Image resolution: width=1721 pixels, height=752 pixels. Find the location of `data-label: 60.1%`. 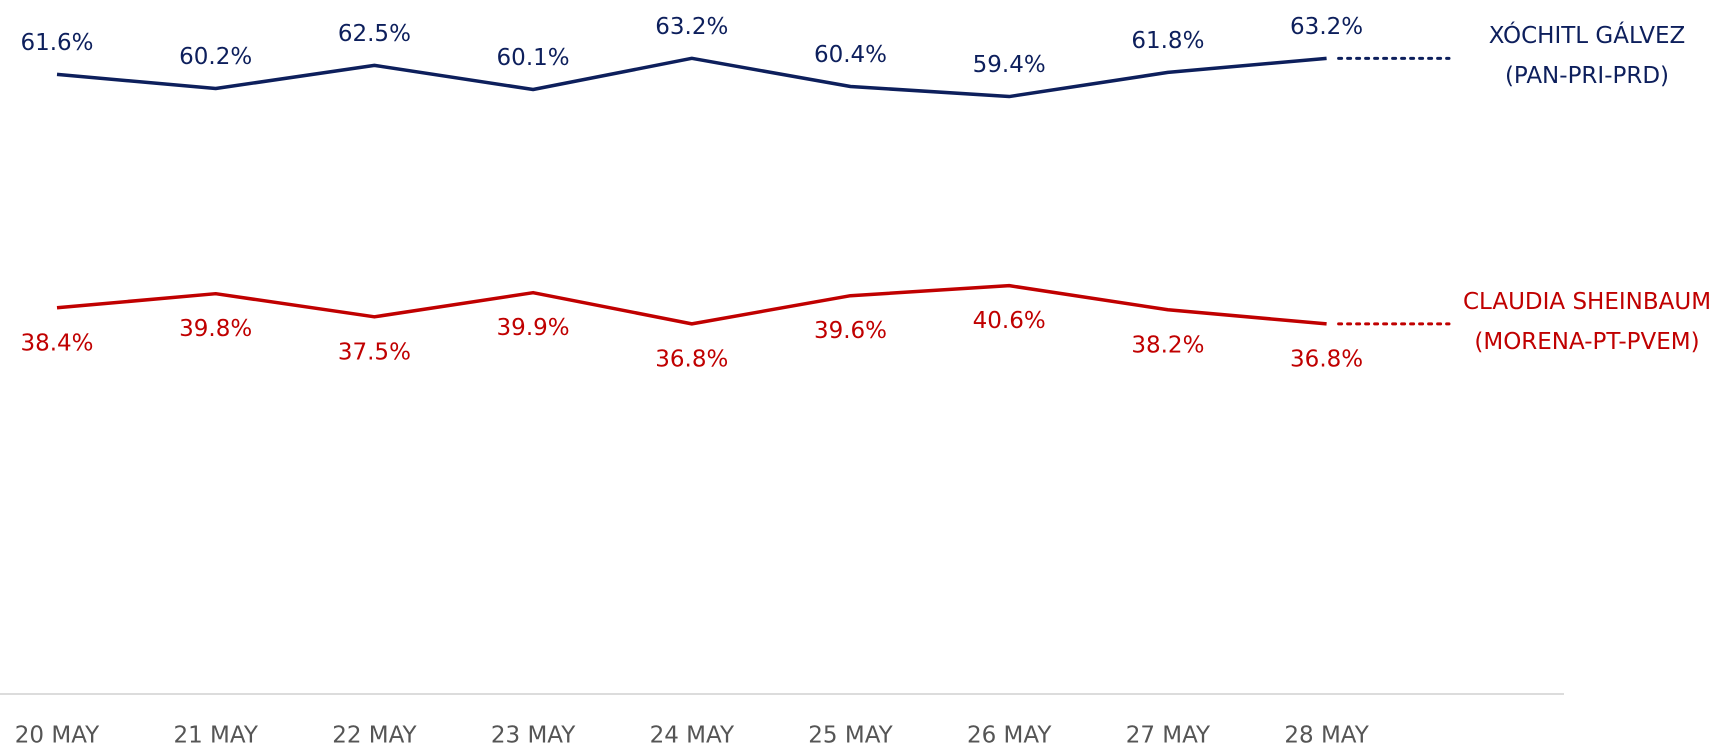

data-label: 60.1% is located at coordinates (533, 58).